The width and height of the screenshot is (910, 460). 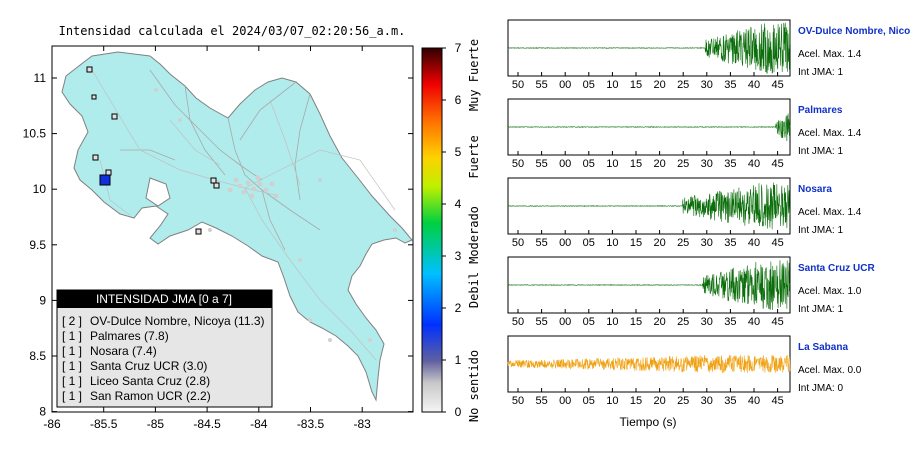 I want to click on map-x-tick-label: -86, so click(x=52, y=424).